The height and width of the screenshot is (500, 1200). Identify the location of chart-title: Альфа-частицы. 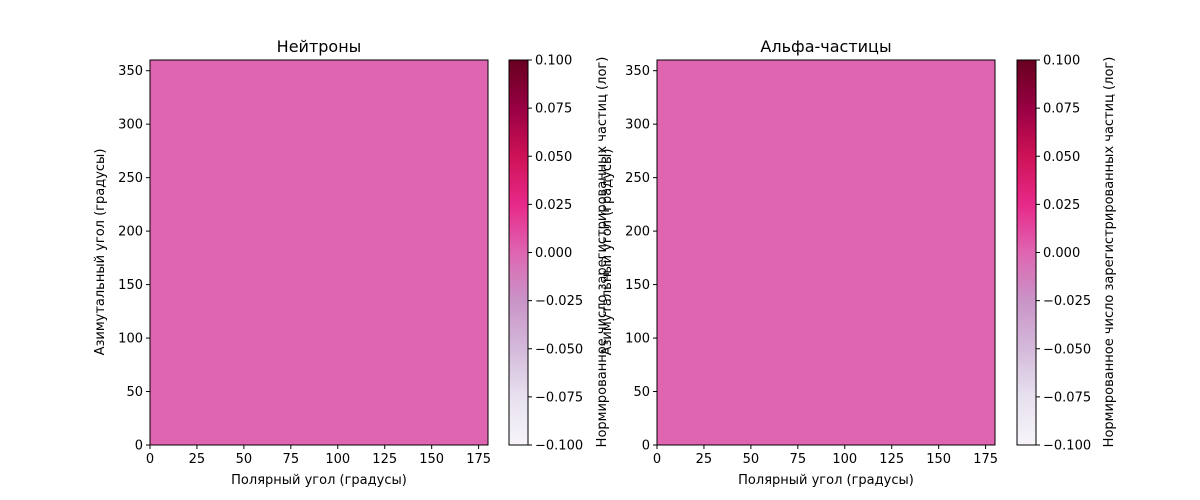
(825, 46).